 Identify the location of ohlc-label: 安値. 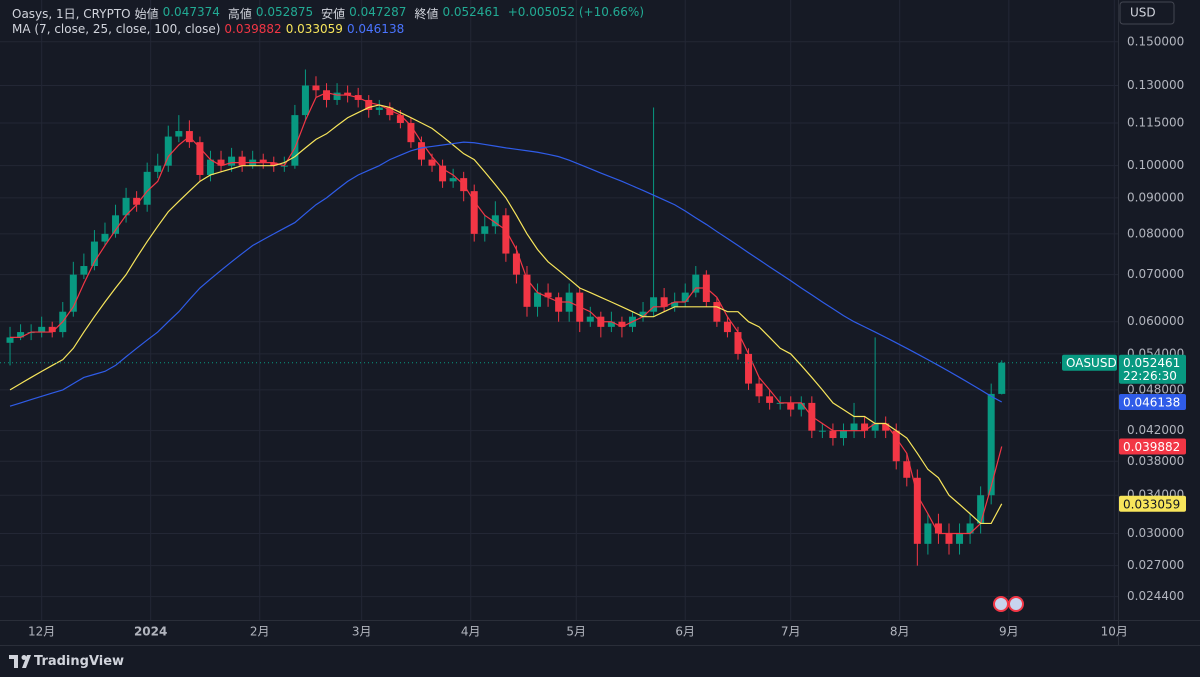
(333, 14).